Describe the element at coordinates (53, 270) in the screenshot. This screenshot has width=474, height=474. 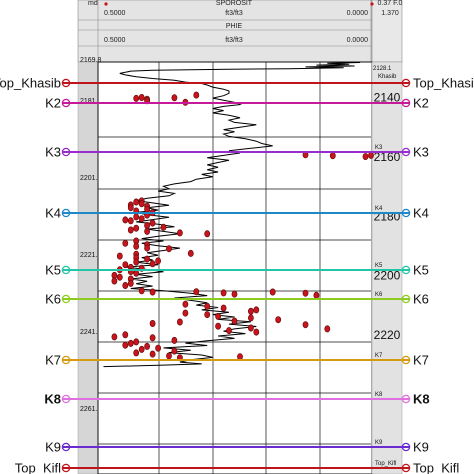
I see `well-top-label-left: K5` at that location.